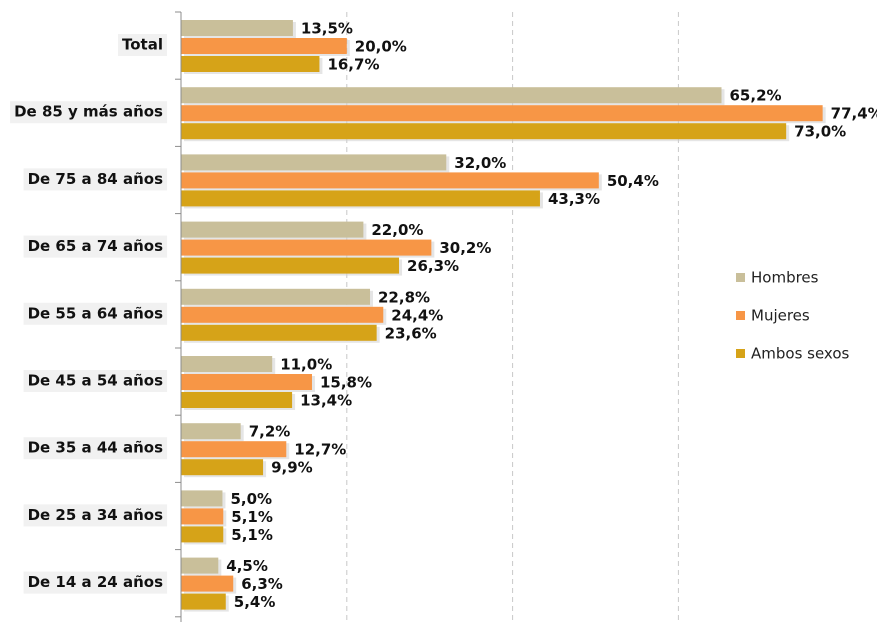 Image resolution: width=877 pixels, height=632 pixels. I want to click on category-label: Total, so click(142, 45).